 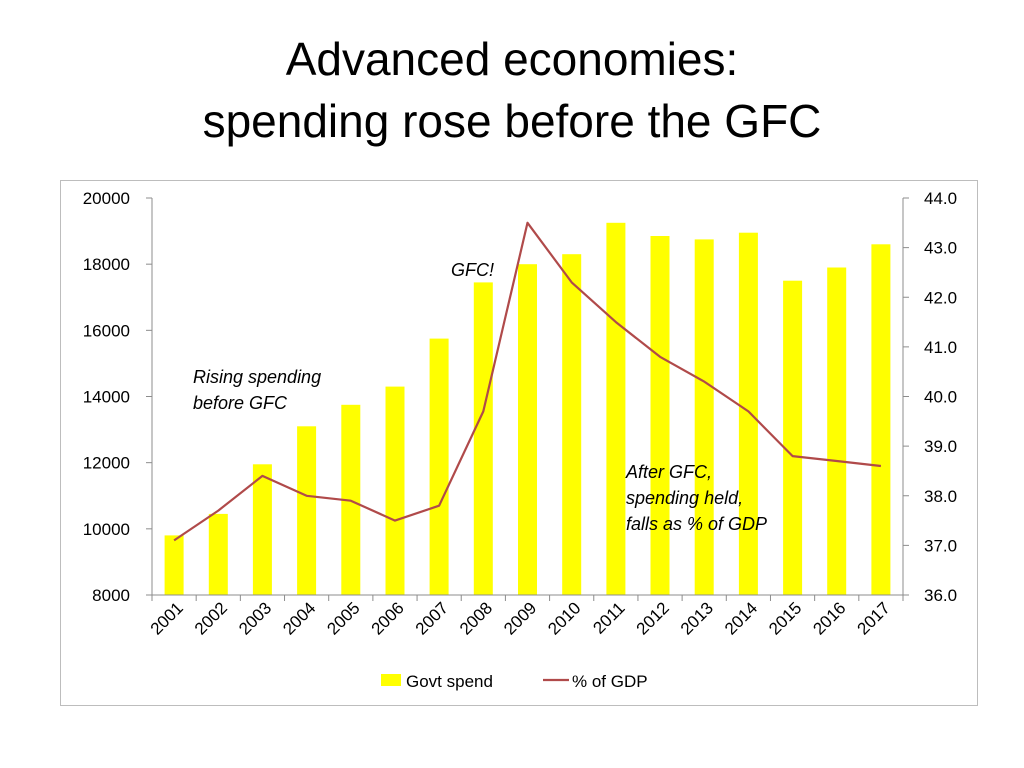 I want to click on x-tick-label-2001: 2001, so click(x=167, y=618).